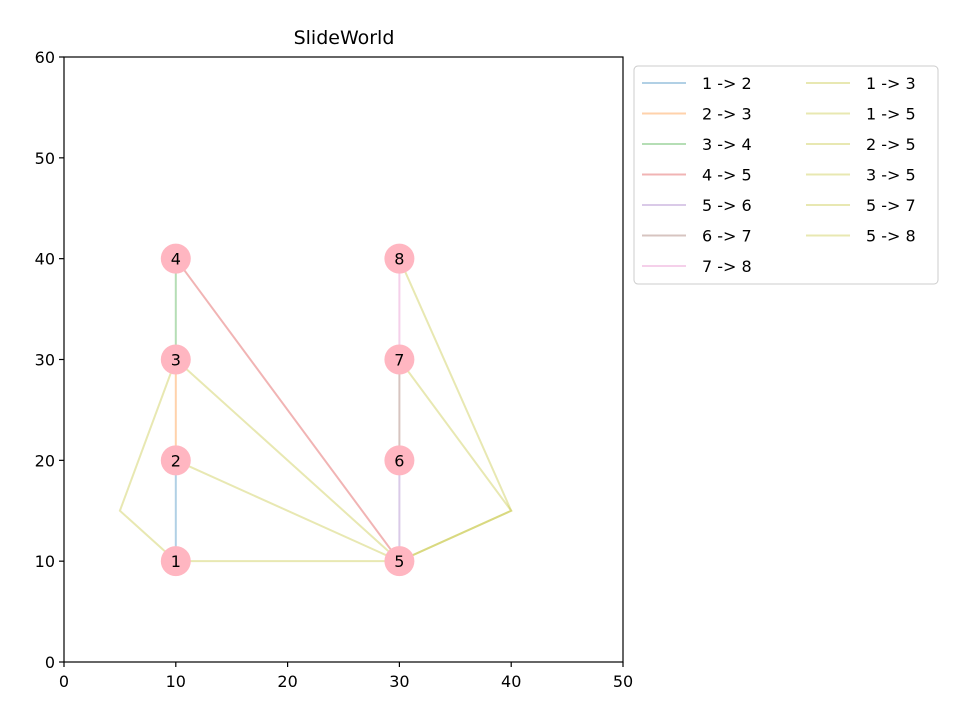 This screenshot has width=960, height=720. What do you see at coordinates (727, 236) in the screenshot?
I see `legend-label: 6 -> 7` at bounding box center [727, 236].